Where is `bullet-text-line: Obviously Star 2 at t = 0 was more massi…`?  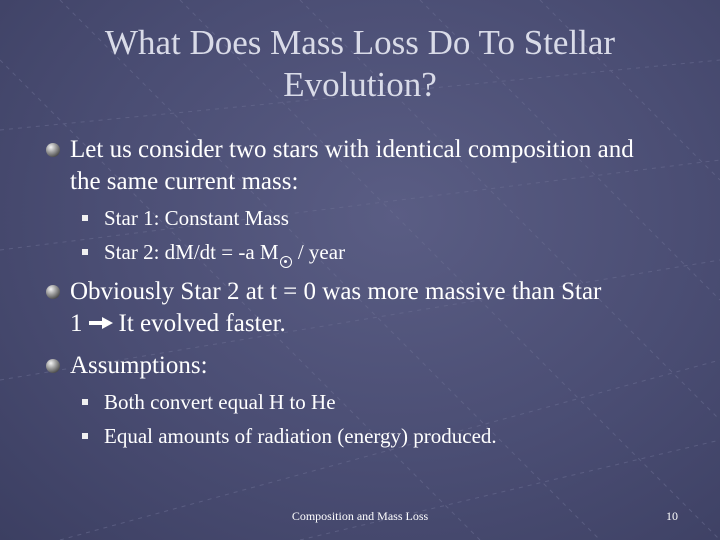
bullet-text-line: Obviously Star 2 at t = 0 was more massi… is located at coordinates (336, 291).